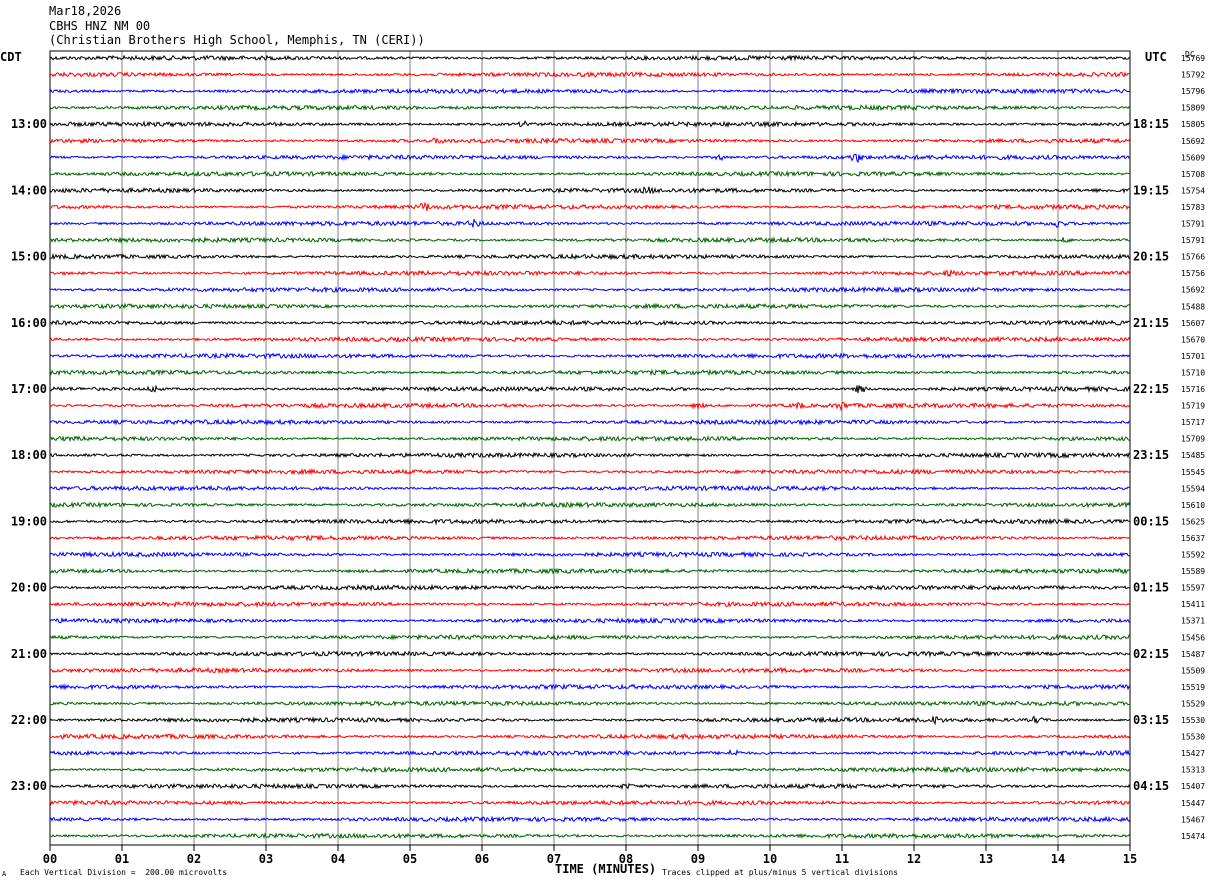 The image size is (1210, 886). What do you see at coordinates (29, 720) in the screenshot?
I see `left-hour-label-9: 22:00` at bounding box center [29, 720].